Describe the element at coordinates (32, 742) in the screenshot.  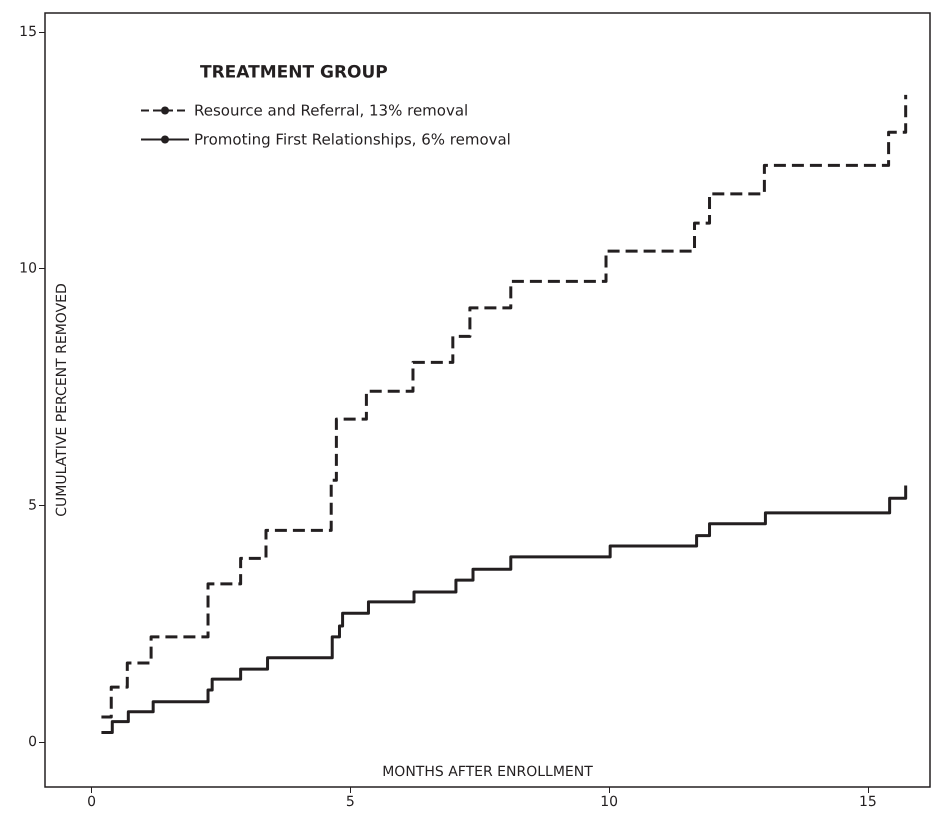
I see `y-tick-label: 0` at that location.